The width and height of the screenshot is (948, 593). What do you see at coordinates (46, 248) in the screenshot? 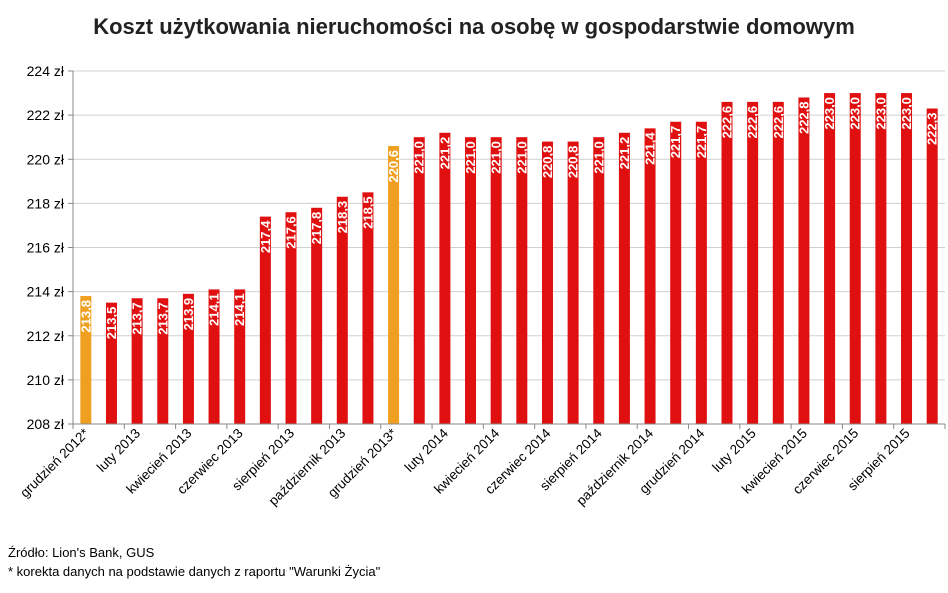
I see `y-tick-label: 216 zł` at bounding box center [46, 248].